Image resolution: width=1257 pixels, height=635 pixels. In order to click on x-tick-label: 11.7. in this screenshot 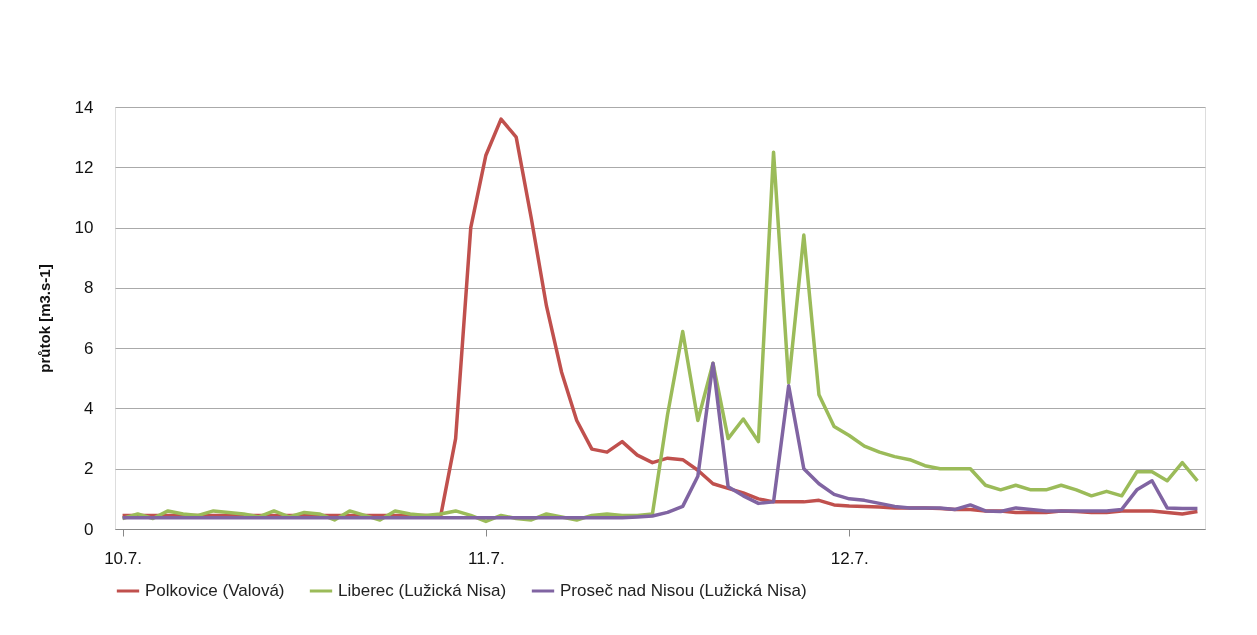, I will do `click(486, 558)`.